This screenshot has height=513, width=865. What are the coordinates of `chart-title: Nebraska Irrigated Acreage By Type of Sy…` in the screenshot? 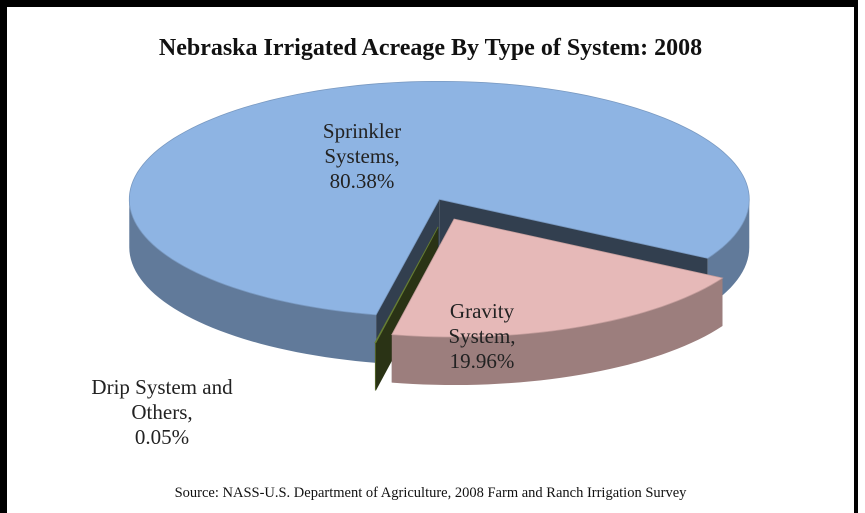 It's located at (430, 48).